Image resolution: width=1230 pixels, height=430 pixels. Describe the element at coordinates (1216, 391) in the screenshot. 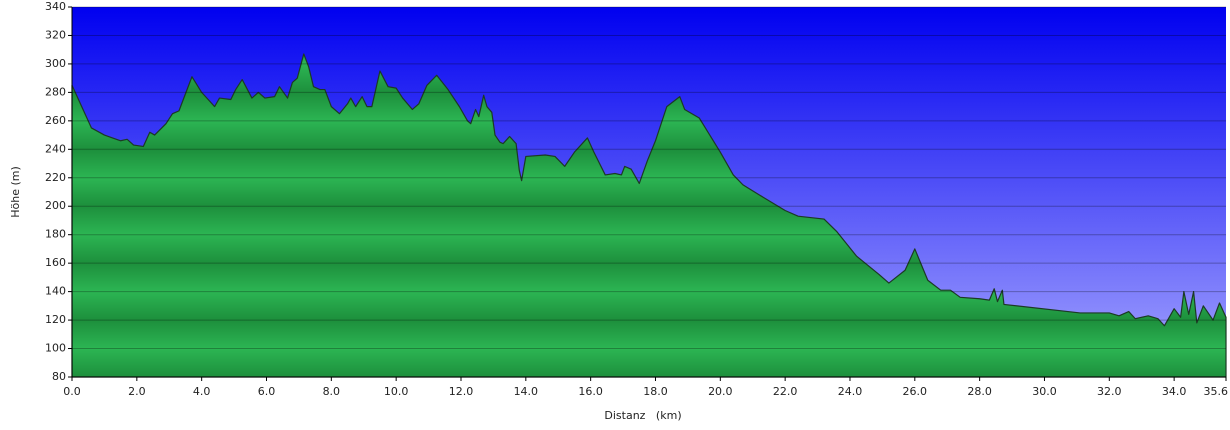

I see `x-tick-label: 35.6` at that location.